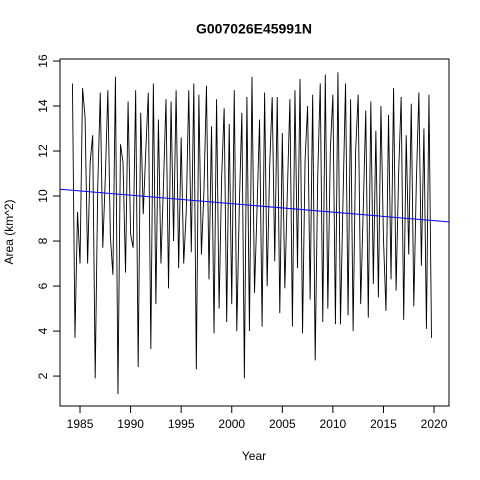 The image size is (480, 480). What do you see at coordinates (43, 375) in the screenshot?
I see `y-tick-label: 2` at bounding box center [43, 375].